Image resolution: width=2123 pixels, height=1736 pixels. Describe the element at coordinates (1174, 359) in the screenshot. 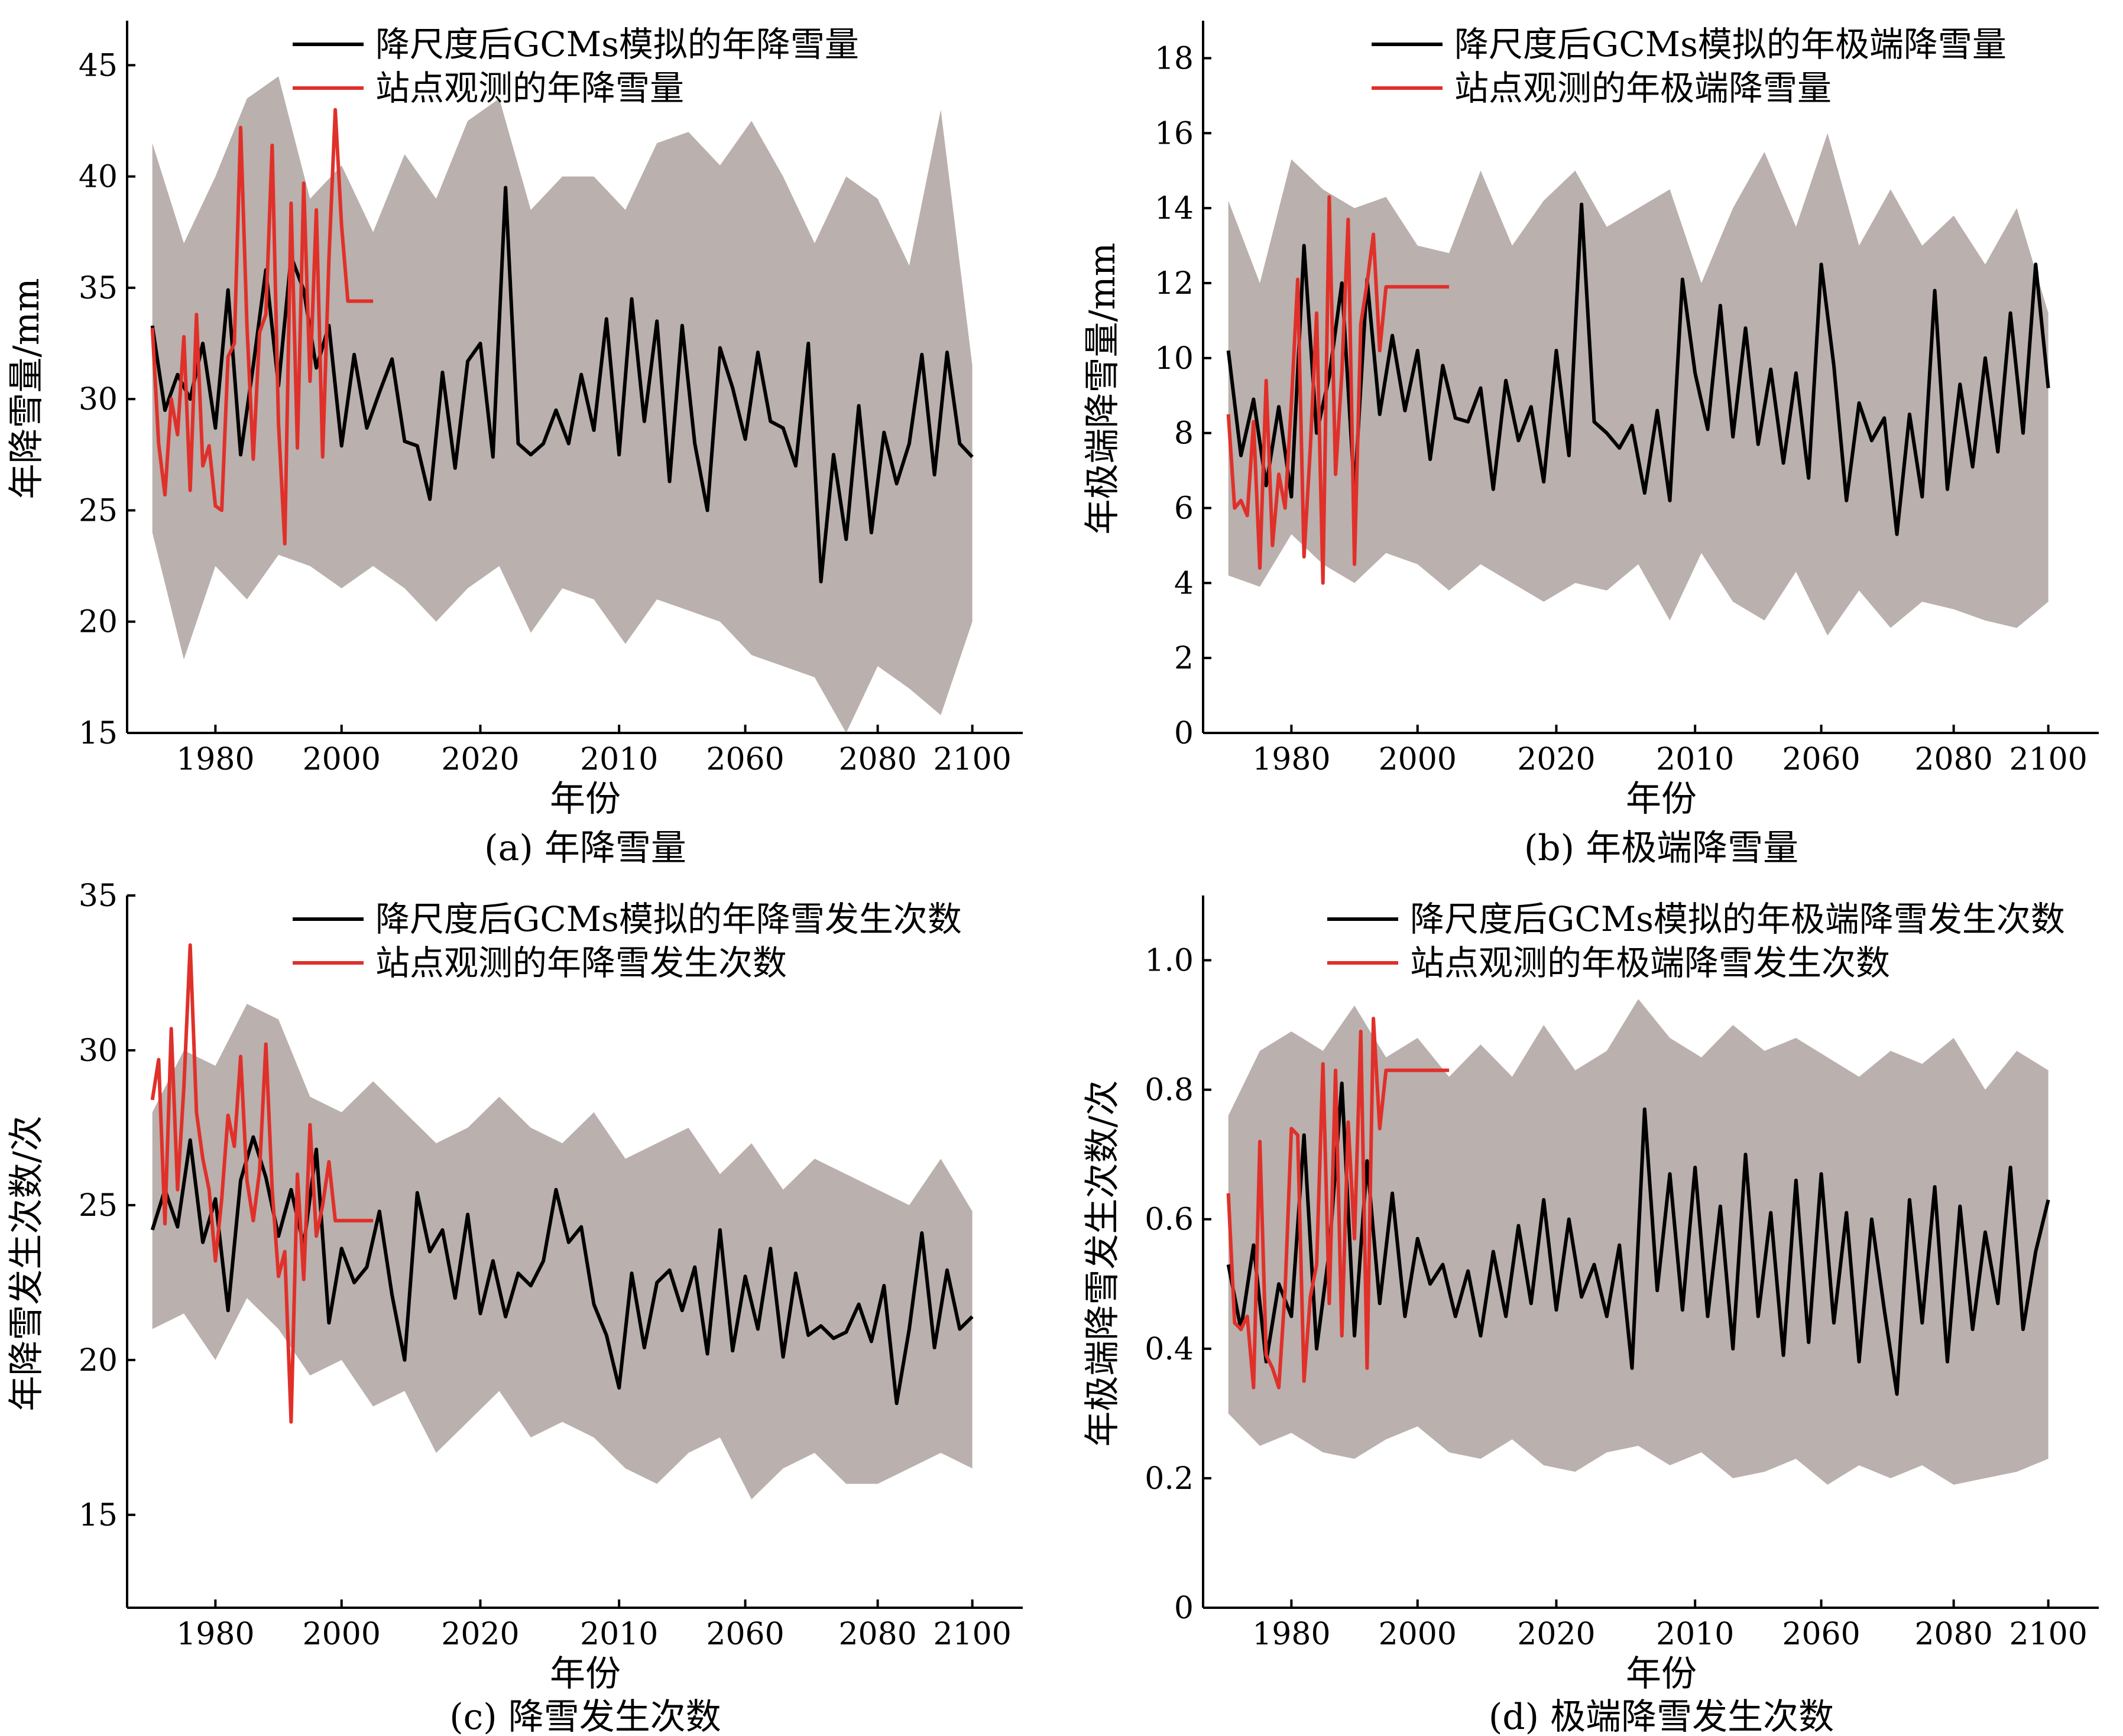

I see `y-tick-label: 10` at that location.